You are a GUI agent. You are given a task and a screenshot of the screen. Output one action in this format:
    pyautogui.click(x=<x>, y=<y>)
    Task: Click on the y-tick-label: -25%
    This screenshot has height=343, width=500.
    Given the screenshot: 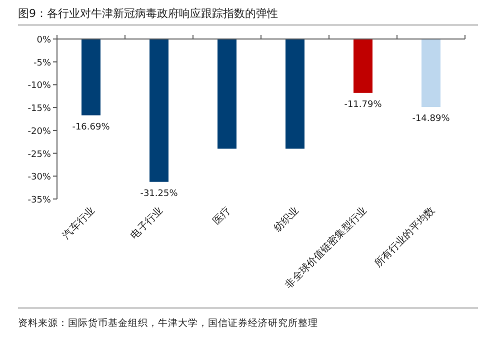 What is the action you would take?
    pyautogui.click(x=40, y=155)
    